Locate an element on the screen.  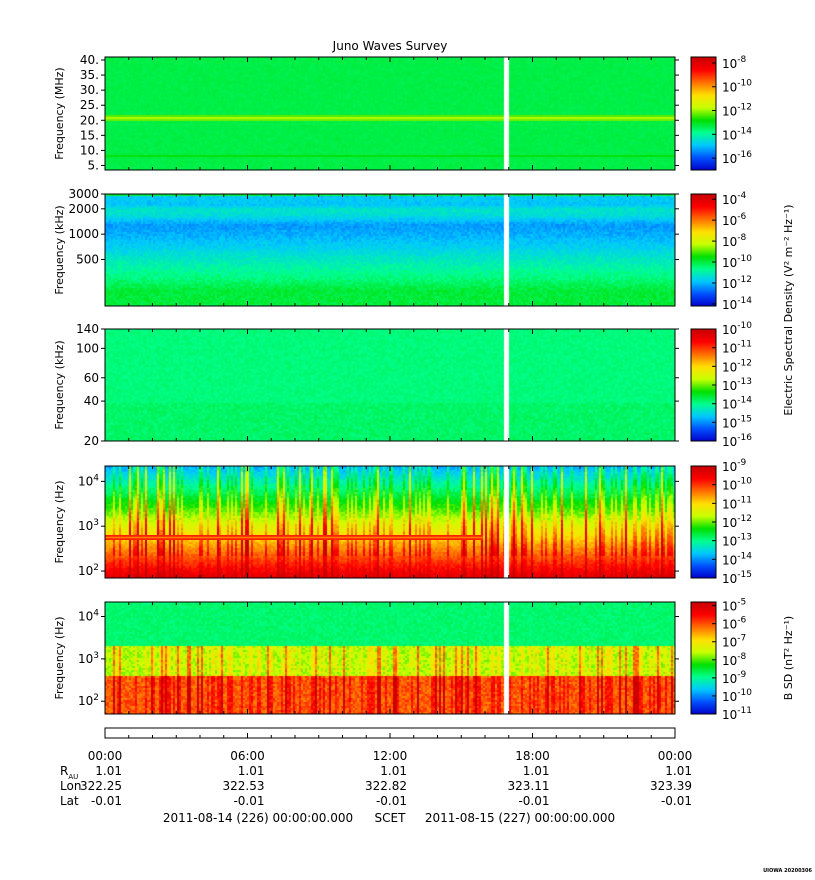
footer-end-time: 2011-08-15 (227) 00:00:00.000 is located at coordinates (520, 818).